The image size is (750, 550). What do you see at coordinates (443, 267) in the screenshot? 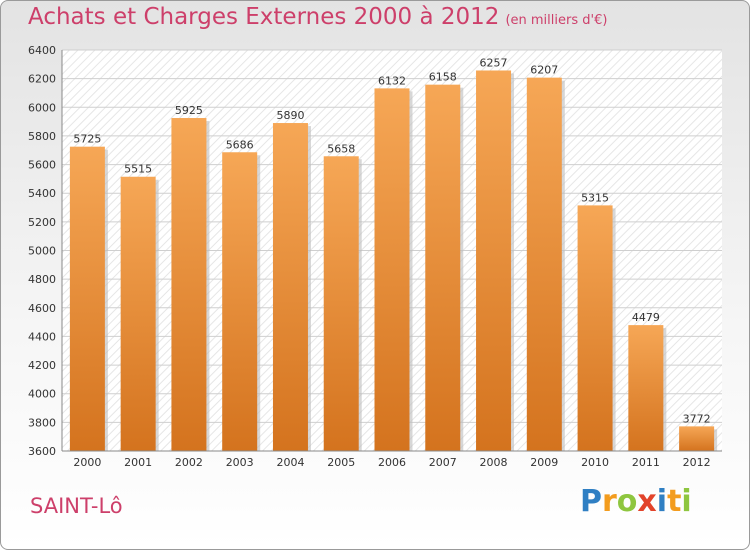
I see `bar-2007` at bounding box center [443, 267].